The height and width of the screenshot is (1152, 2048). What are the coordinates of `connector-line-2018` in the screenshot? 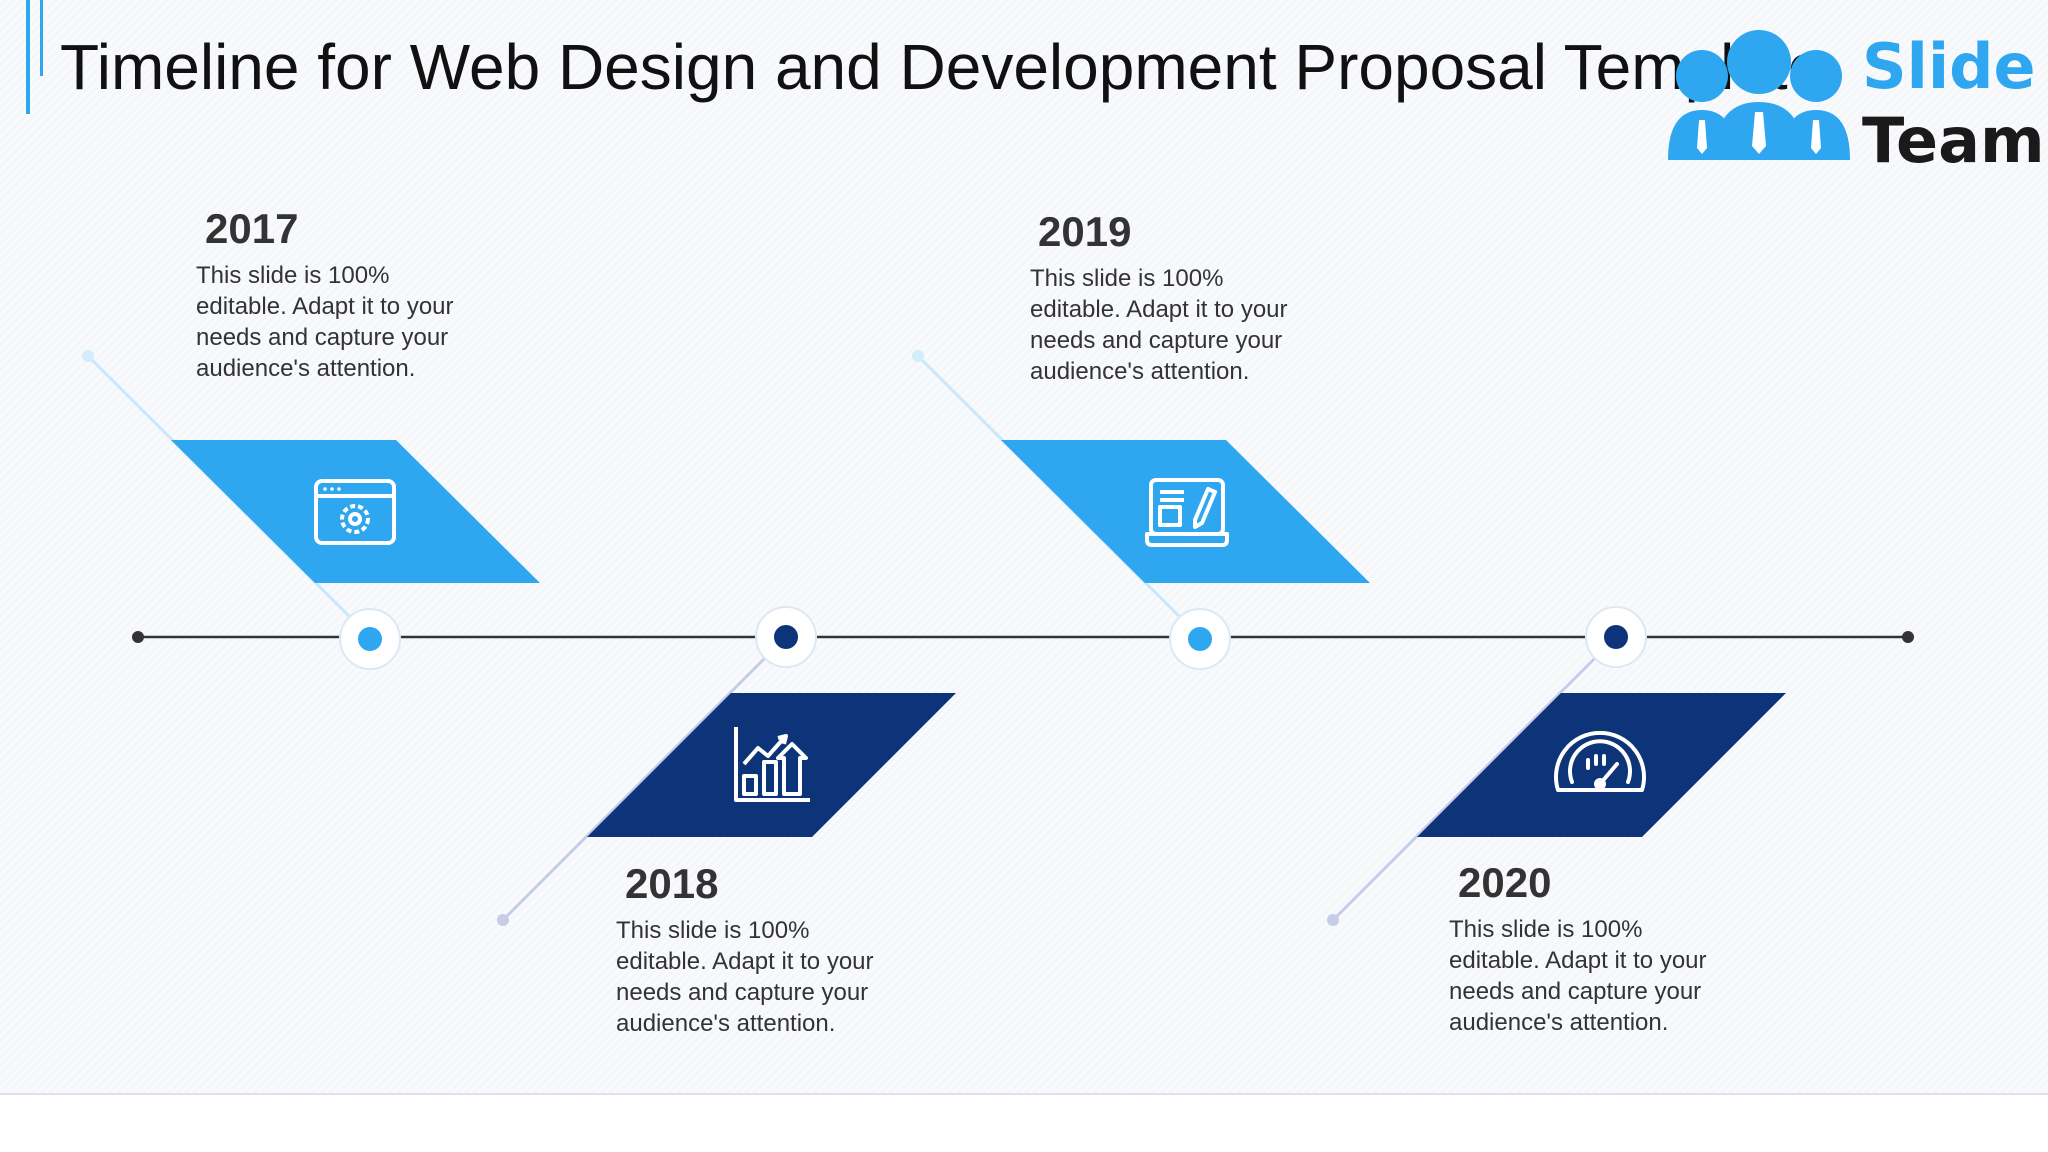 It's located at (644, 778).